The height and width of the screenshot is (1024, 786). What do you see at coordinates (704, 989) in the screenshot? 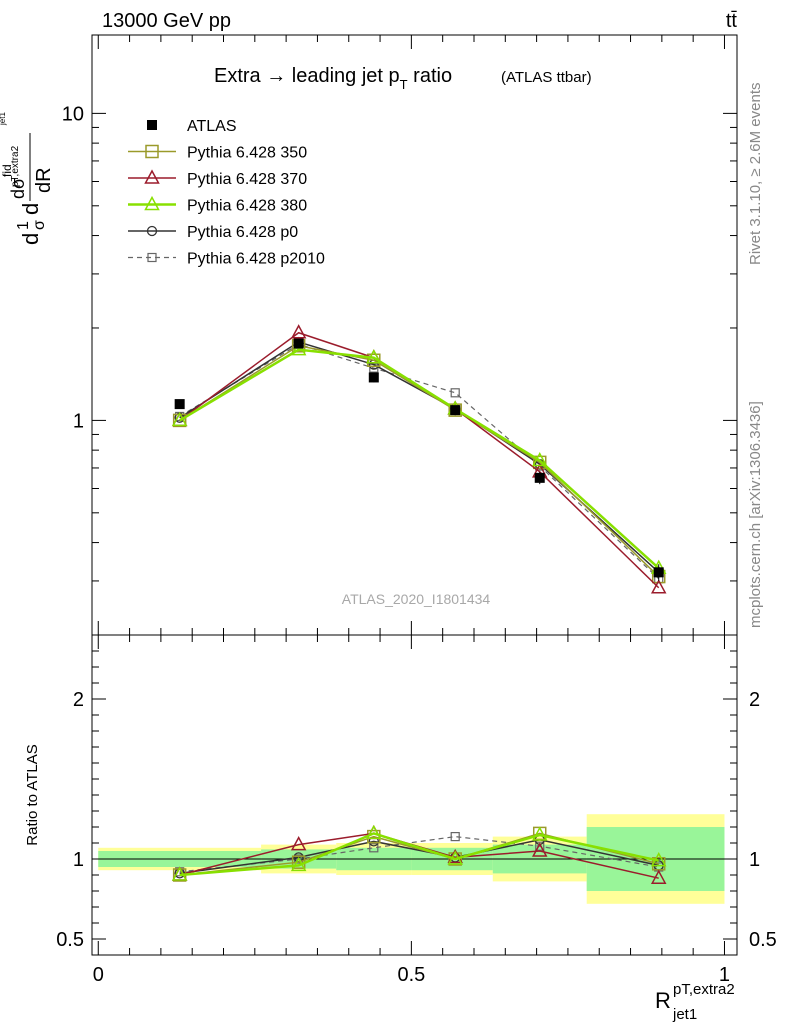
I see `x-axis-label-sup: pT,extra2` at bounding box center [704, 989].